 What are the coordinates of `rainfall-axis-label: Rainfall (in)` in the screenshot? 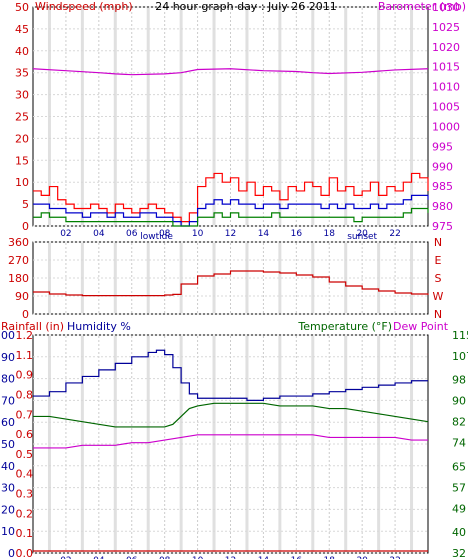 It's located at (32, 326).